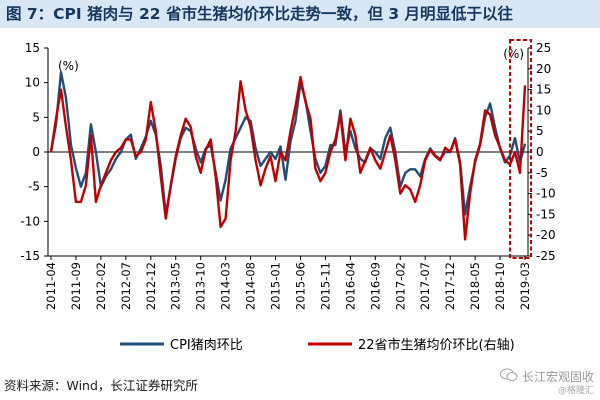 The image size is (600, 400). Describe the element at coordinates (575, 391) in the screenshot. I see `watermark-site: @格隆汇` at that location.